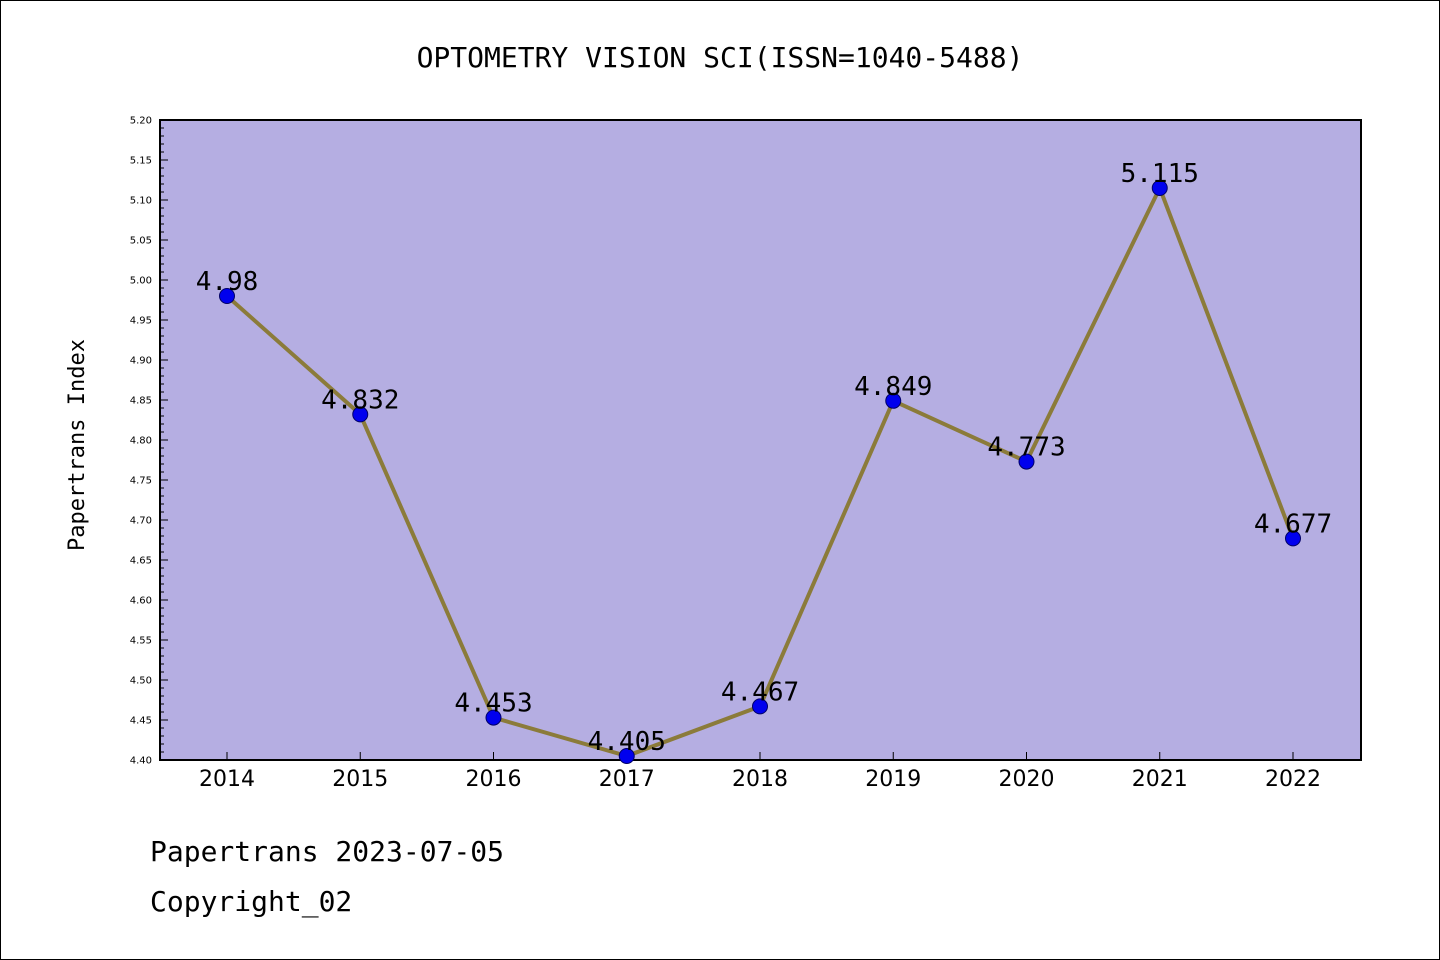 This screenshot has width=1440, height=960. Describe the element at coordinates (141, 161) in the screenshot. I see `y-tick-label: 5.15` at that location.